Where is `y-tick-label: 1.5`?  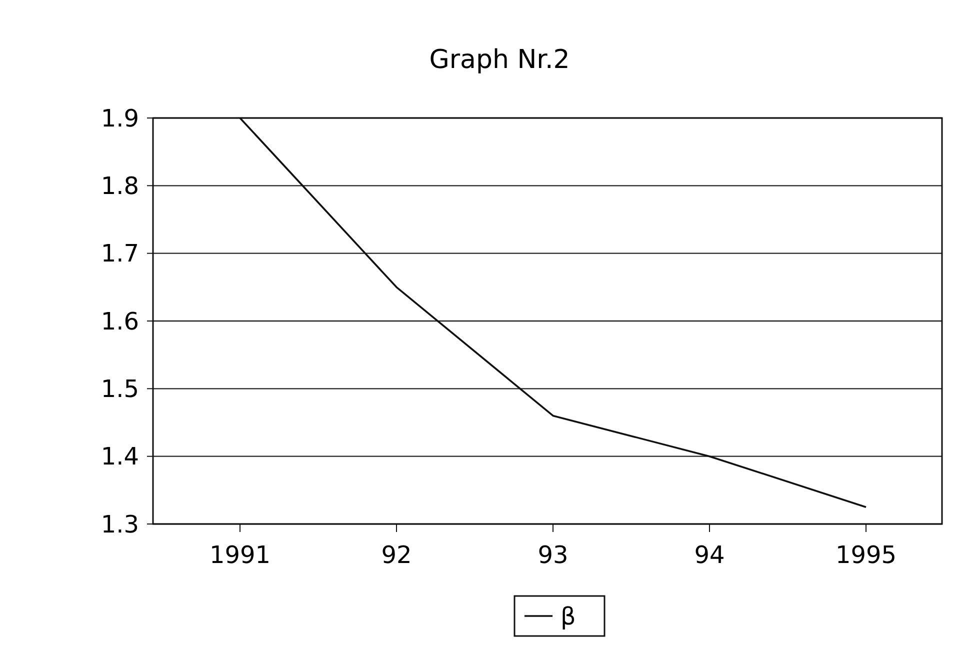 y-tick-label: 1.5 is located at coordinates (119, 389).